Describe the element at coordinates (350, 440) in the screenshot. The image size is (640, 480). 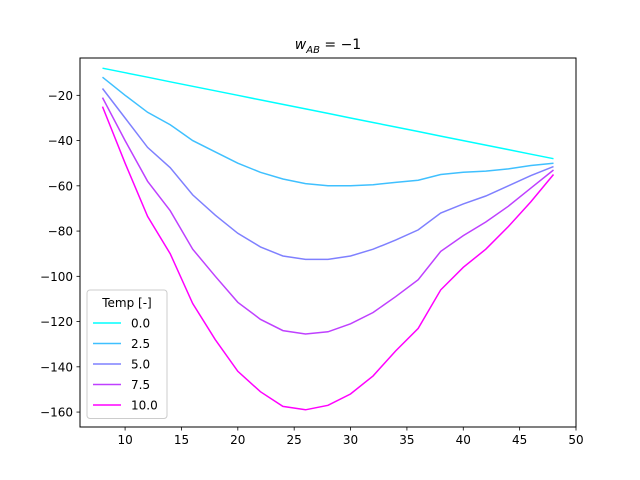
I see `x-tick-label-4: 30` at that location.